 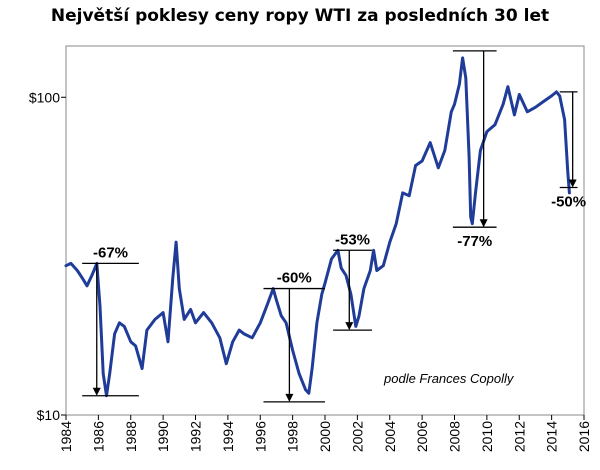 I want to click on y-tick-label: $100, so click(x=44, y=97).